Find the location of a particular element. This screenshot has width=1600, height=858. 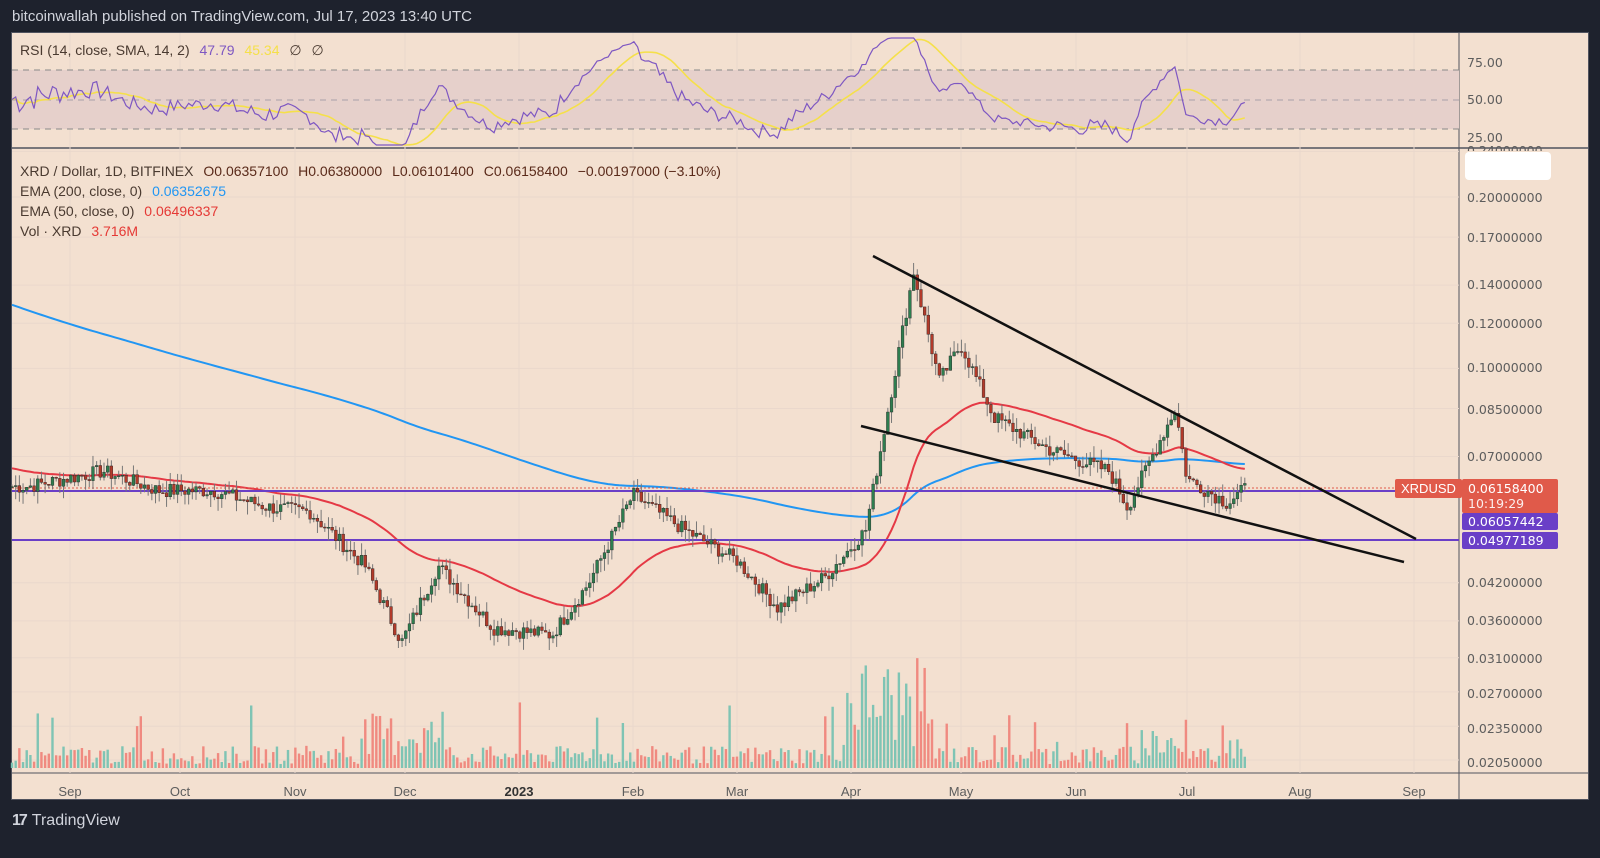

rsi-sma-line is located at coordinates (628, 92).